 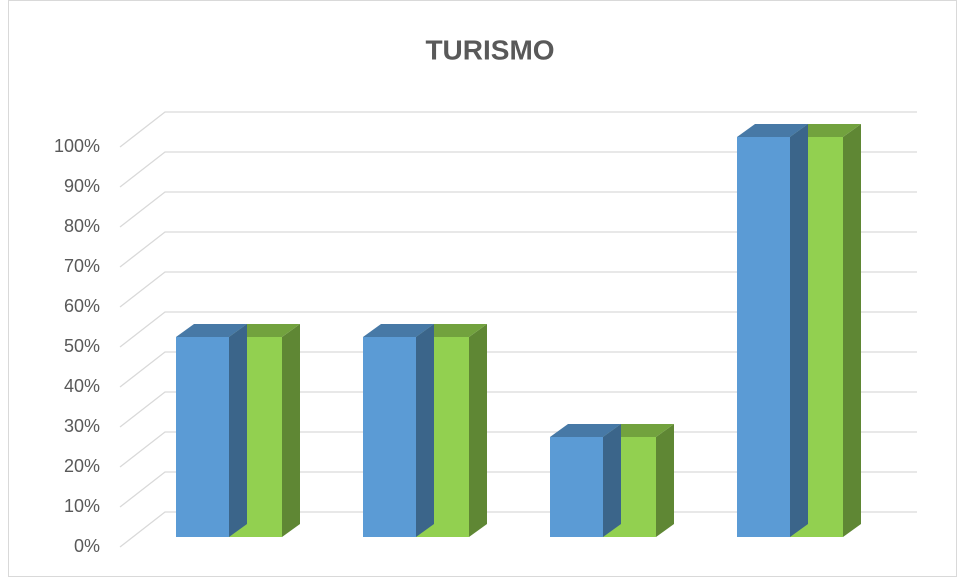 What do you see at coordinates (82, 186) in the screenshot?
I see `y-tick-label: 90%` at bounding box center [82, 186].